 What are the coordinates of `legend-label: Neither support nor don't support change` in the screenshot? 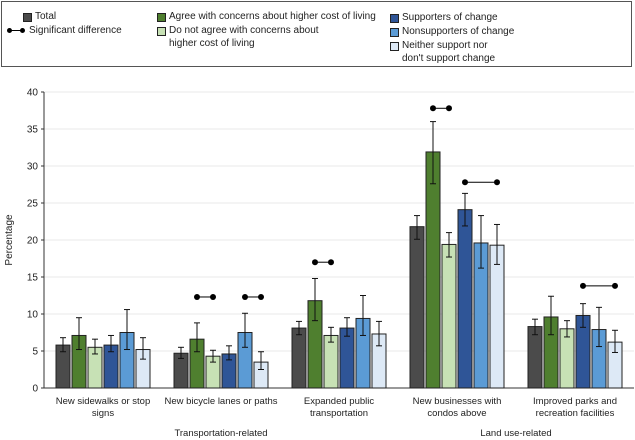 It's located at (449, 52).